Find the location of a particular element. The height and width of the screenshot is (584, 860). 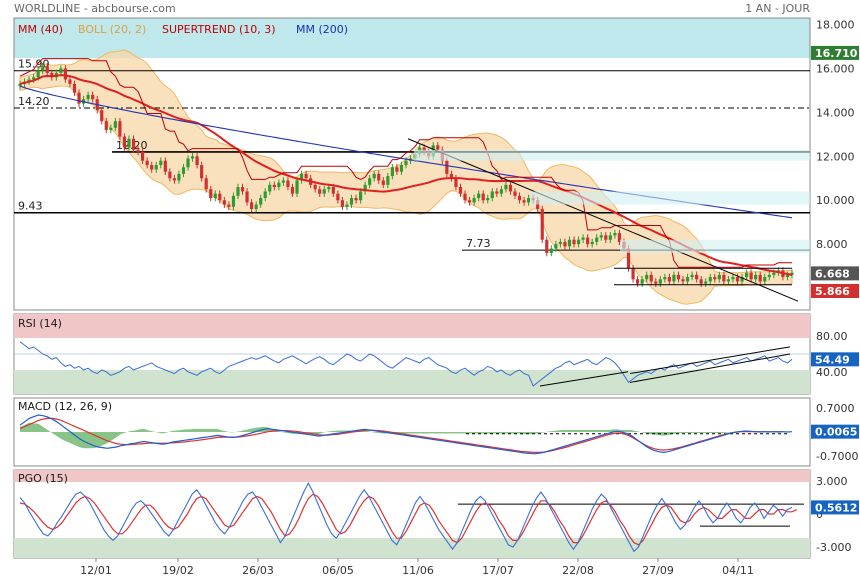

macd-badge-value: 0.0065 is located at coordinates (836, 432).